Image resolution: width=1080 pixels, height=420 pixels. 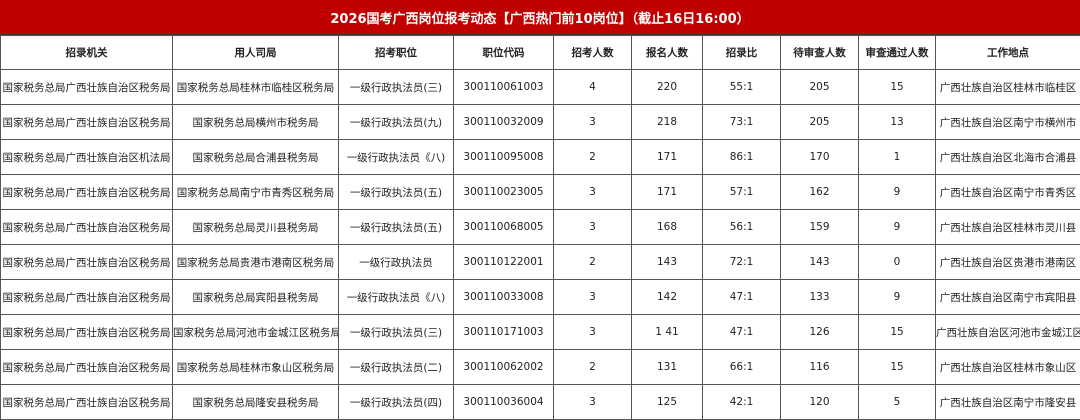 I want to click on table-cell: 国家税务总局横州市税务局, so click(x=256, y=122).